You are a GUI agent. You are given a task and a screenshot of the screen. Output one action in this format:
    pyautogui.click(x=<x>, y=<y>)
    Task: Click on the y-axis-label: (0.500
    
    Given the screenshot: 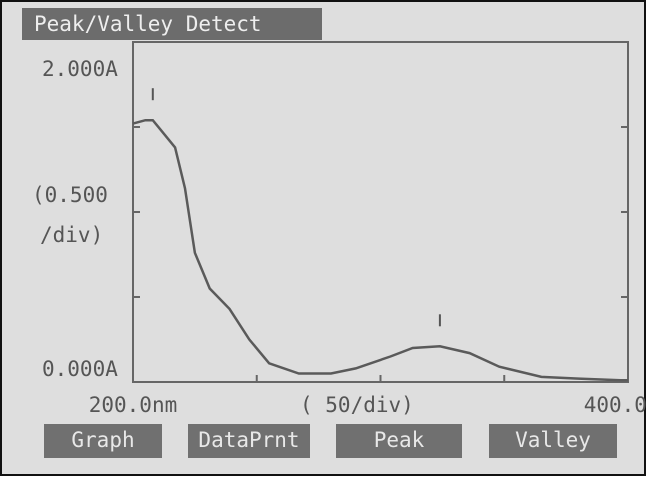 What is the action you would take?
    pyautogui.click(x=70, y=195)
    